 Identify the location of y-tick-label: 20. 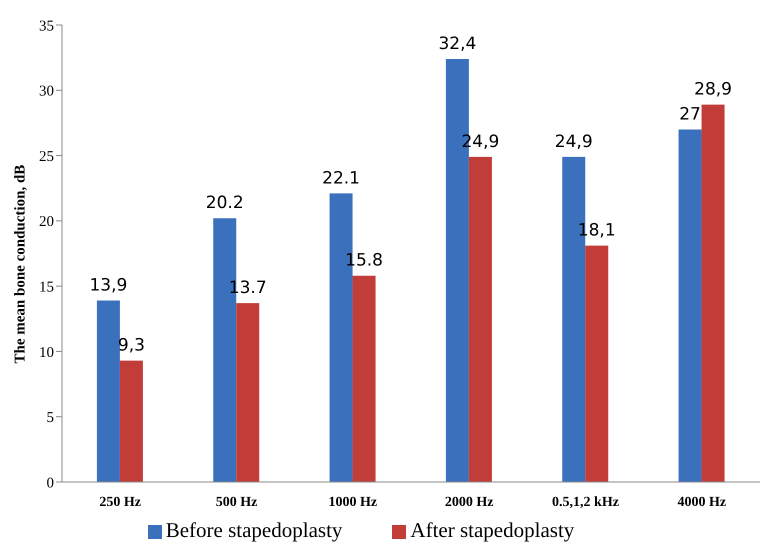
(46, 222).